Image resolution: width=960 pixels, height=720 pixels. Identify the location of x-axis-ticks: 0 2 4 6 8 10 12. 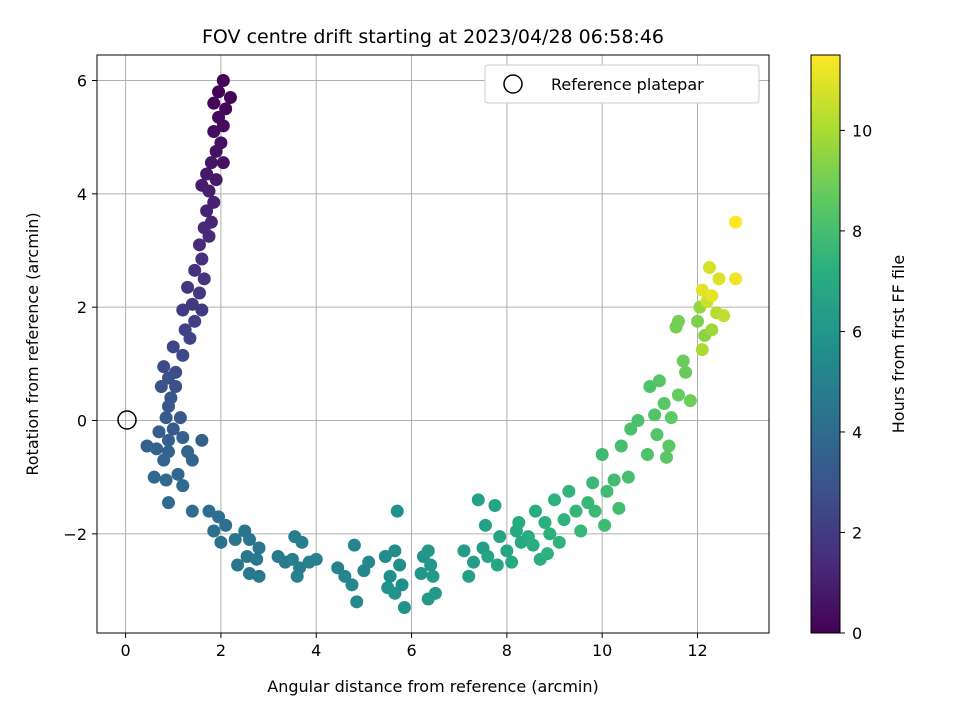
(414, 646).